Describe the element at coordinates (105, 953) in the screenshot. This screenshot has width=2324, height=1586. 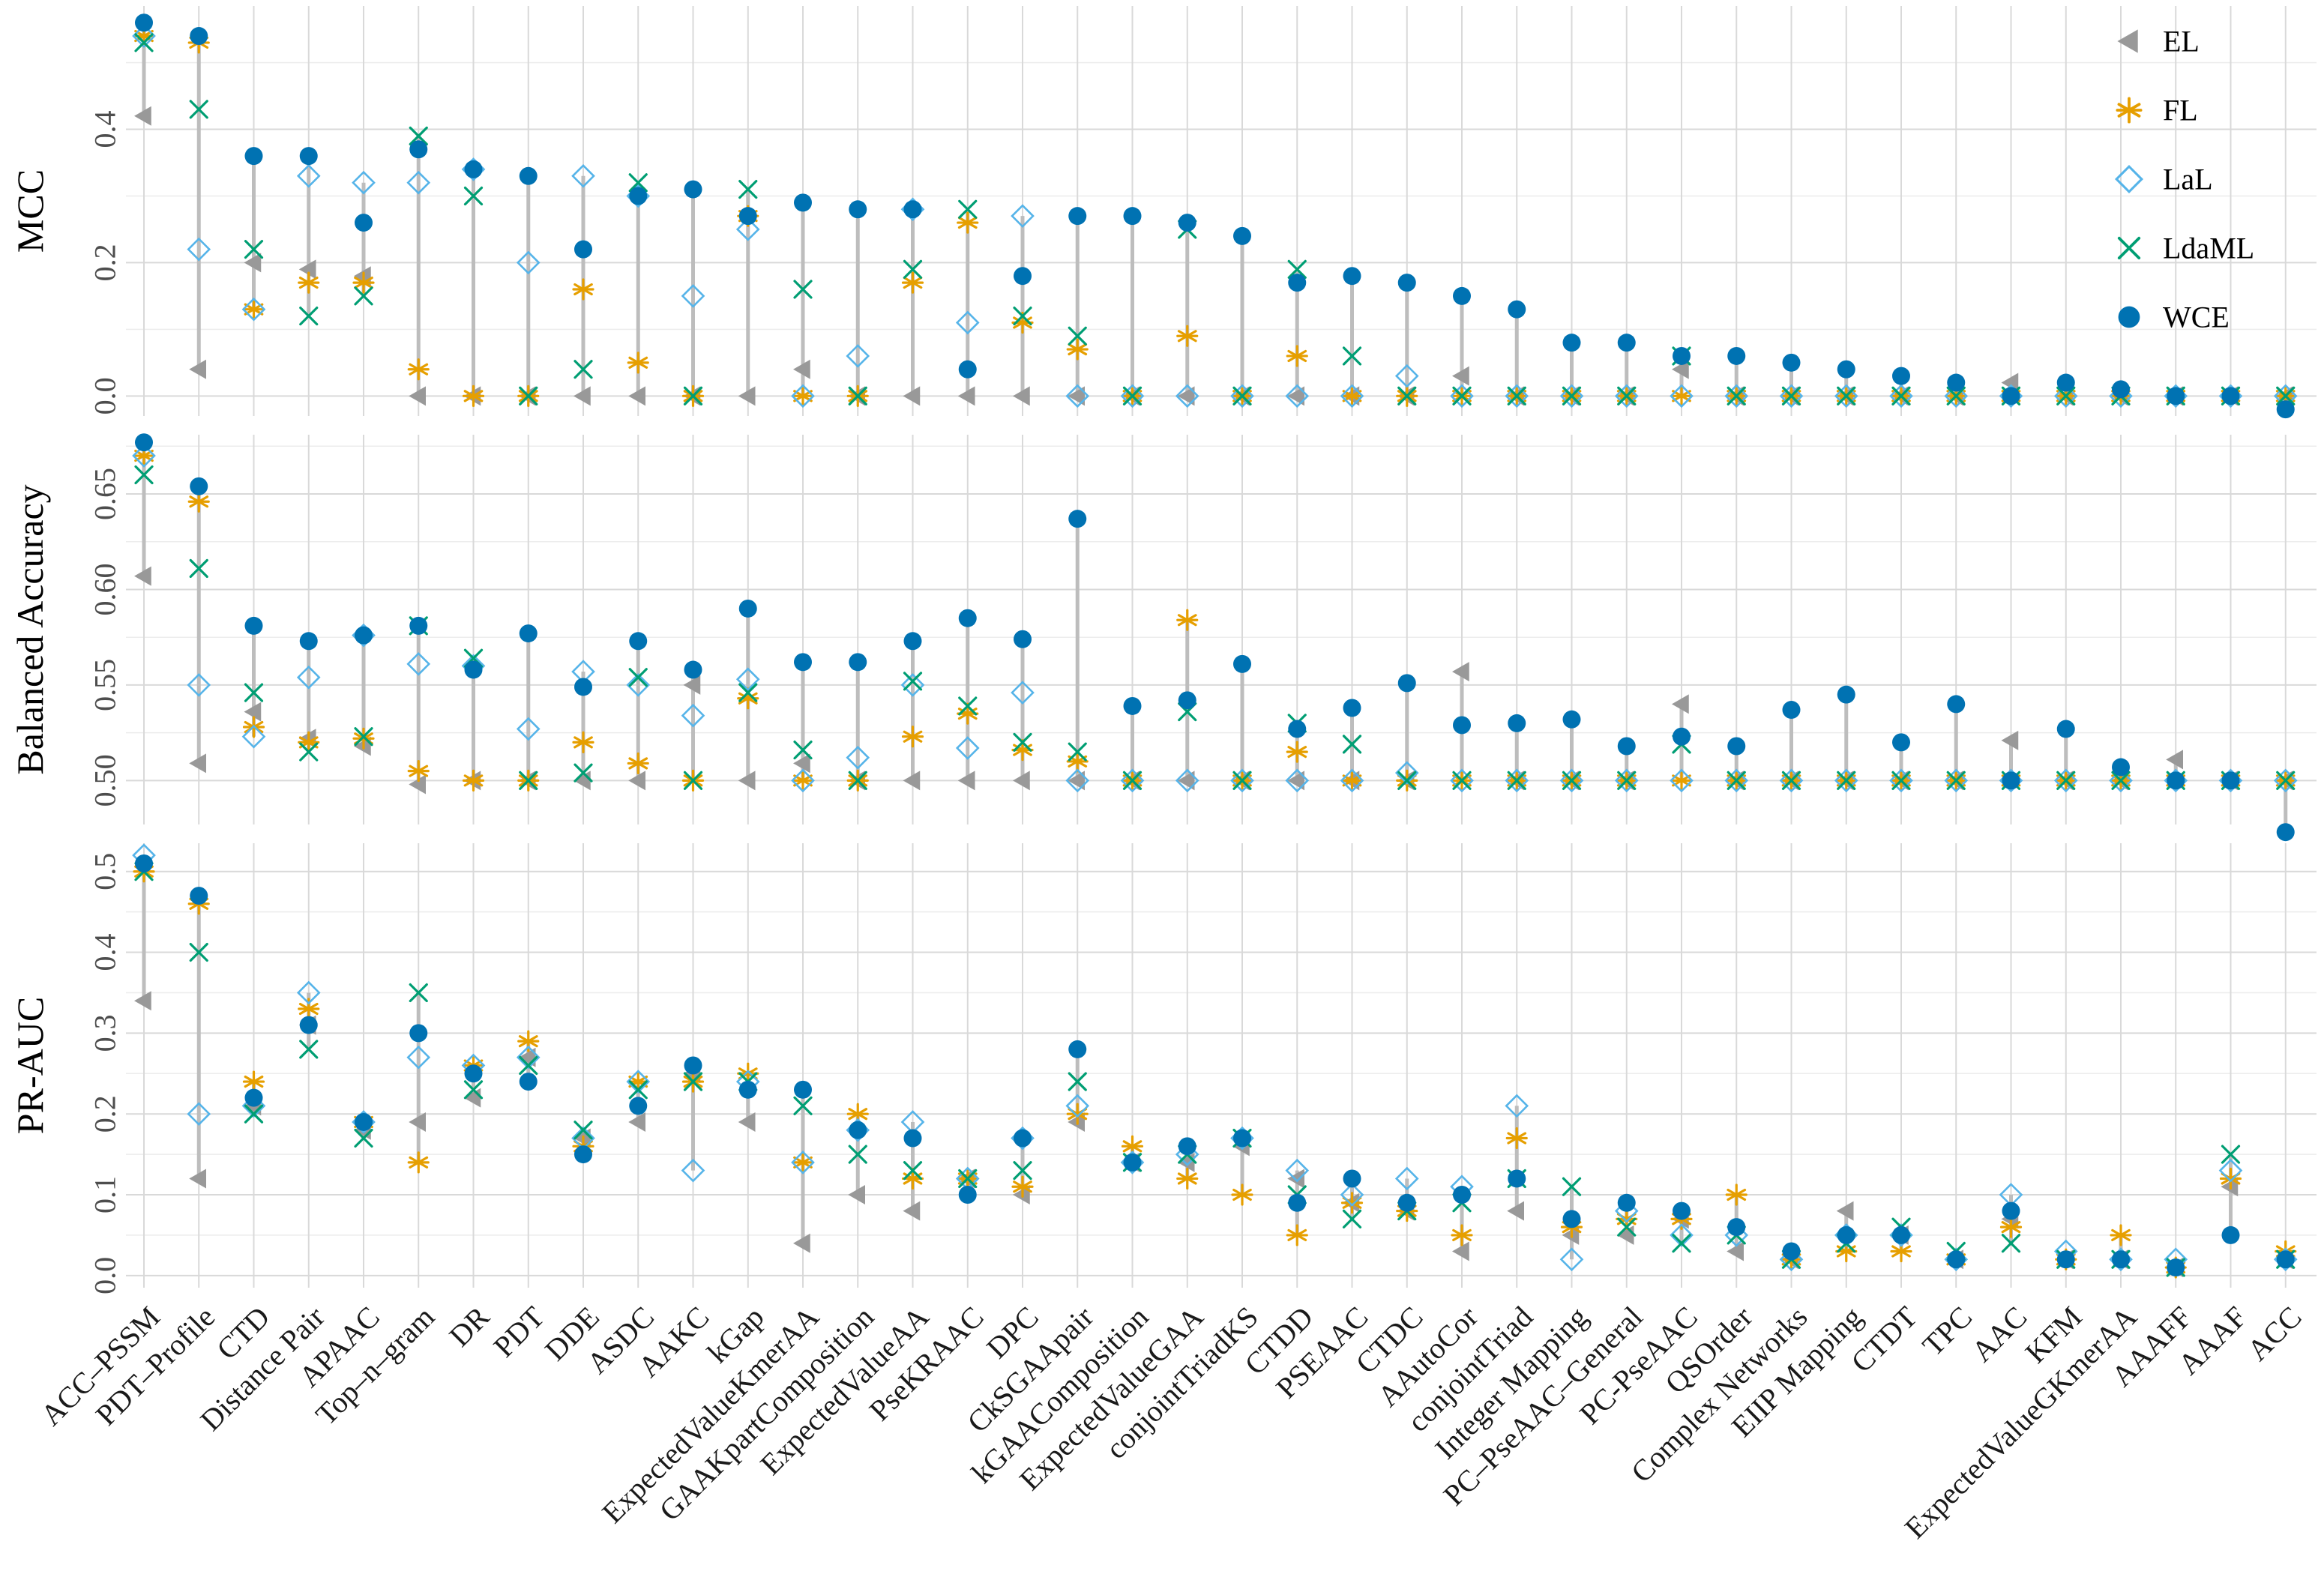
I see `y-tick-label: 0.4` at that location.